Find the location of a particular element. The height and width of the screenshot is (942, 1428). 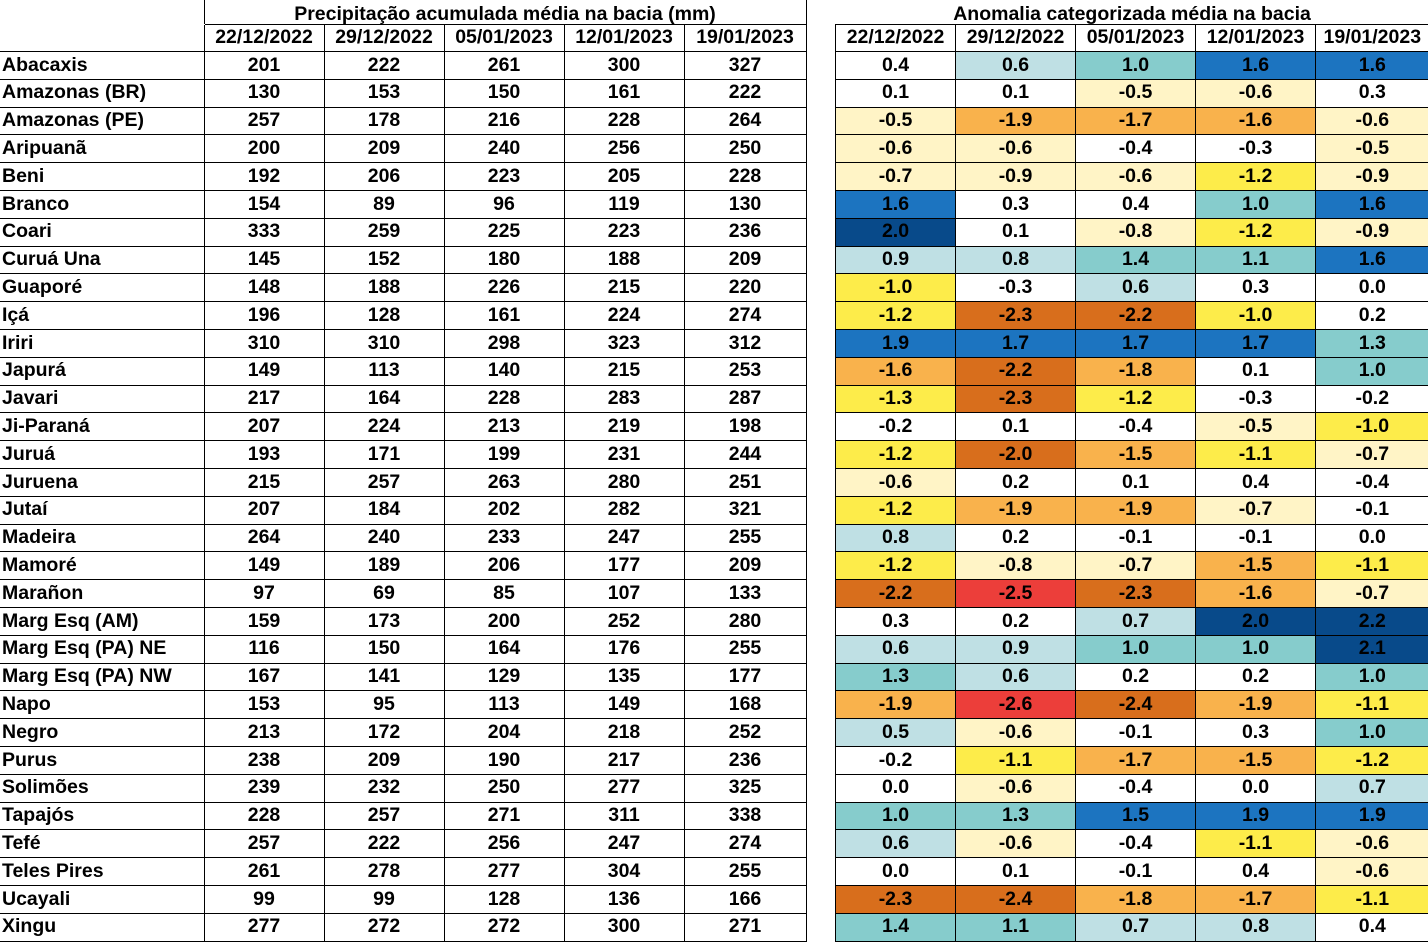

precip-cell: 148 is located at coordinates (264, 288).